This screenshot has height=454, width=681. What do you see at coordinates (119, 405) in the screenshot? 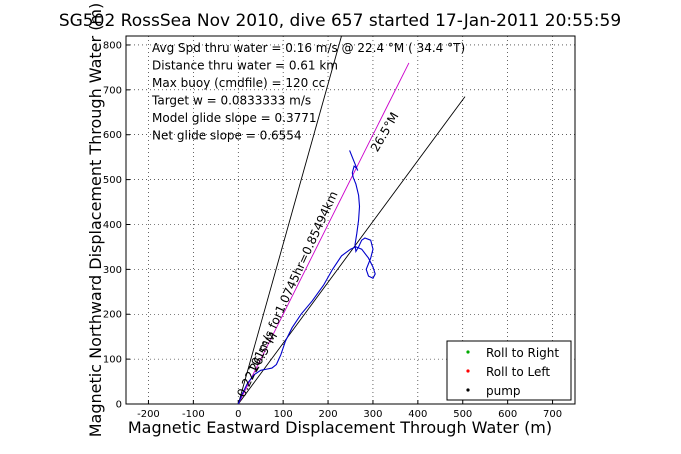
I see `y-tick-label: 0` at bounding box center [119, 405].